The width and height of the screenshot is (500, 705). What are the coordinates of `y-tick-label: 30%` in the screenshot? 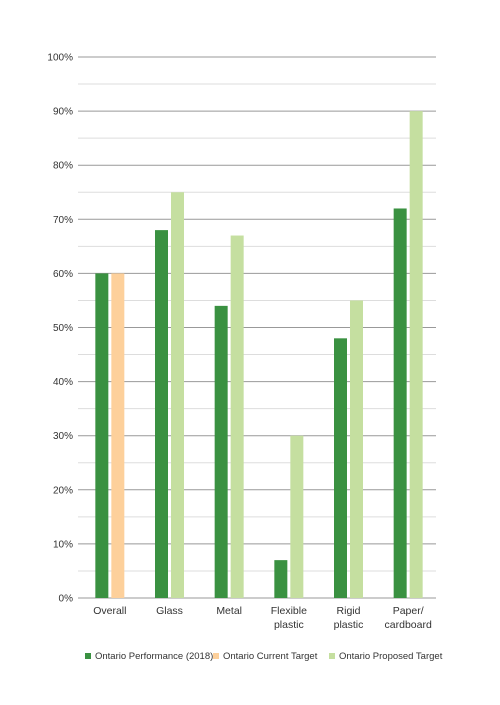 It's located at (63, 436).